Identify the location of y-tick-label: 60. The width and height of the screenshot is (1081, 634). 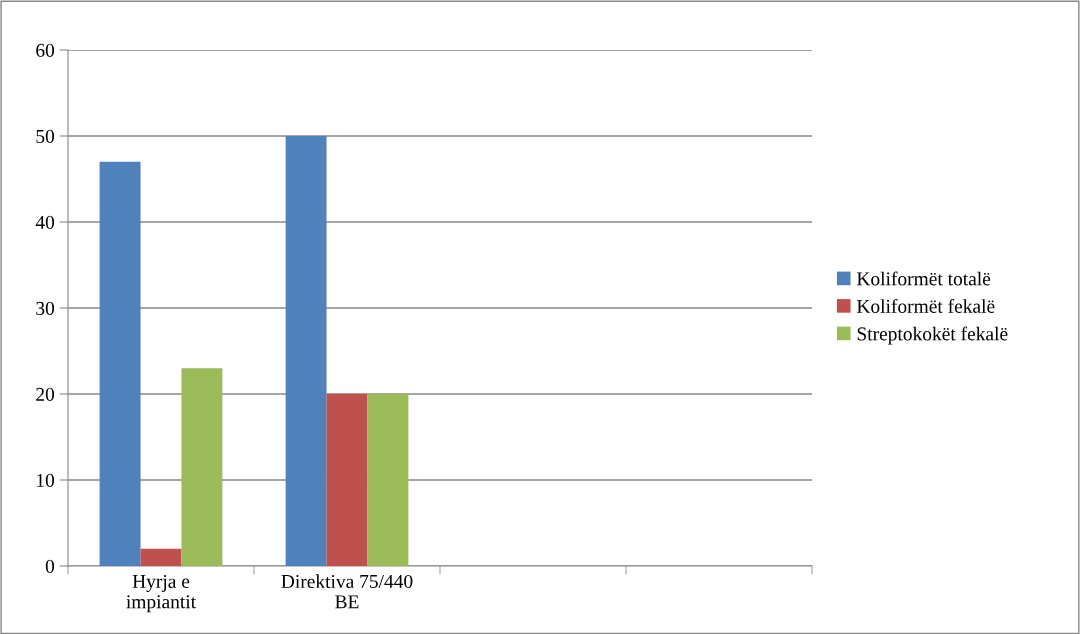
(45, 50).